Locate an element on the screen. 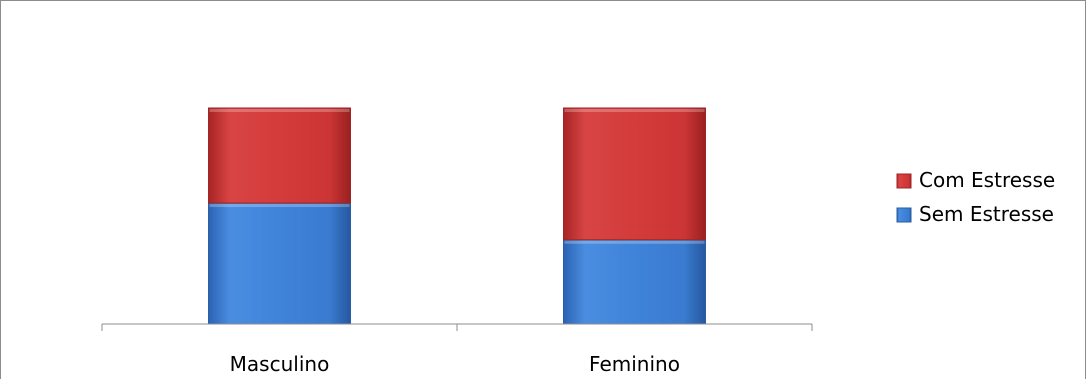 The image size is (1086, 380). category-labels: Masculino Feminino is located at coordinates (455, 364).